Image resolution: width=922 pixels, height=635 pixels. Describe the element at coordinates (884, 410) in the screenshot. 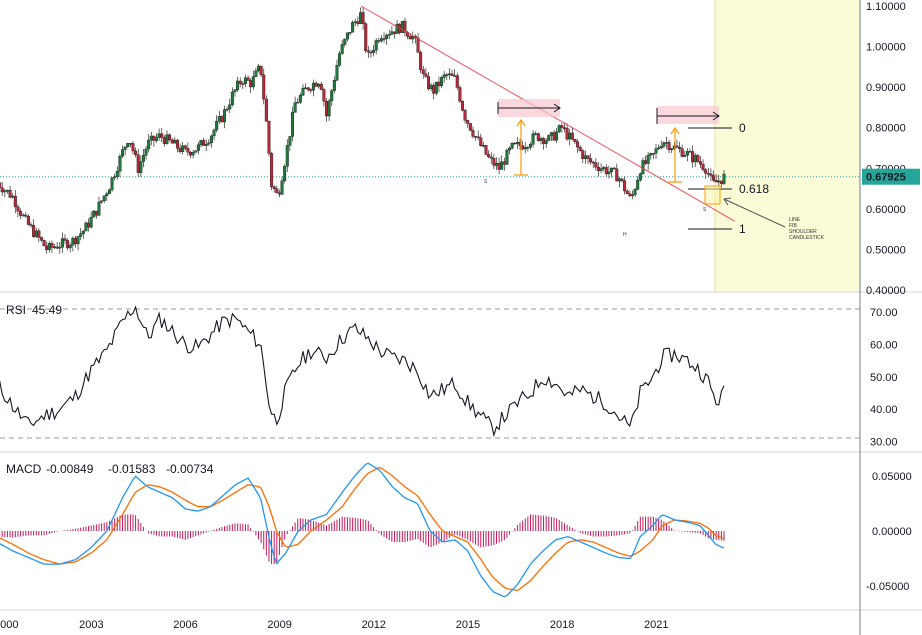

I see `rsi-tick-label: 40.00` at that location.